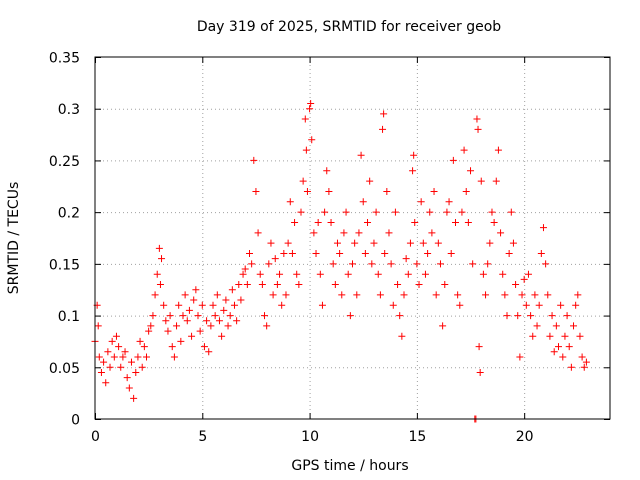  I want to click on y-tick-labels: 0 0.05 0.1 0.15 0.2 0.25 0.3 0.35, so click(64, 240).